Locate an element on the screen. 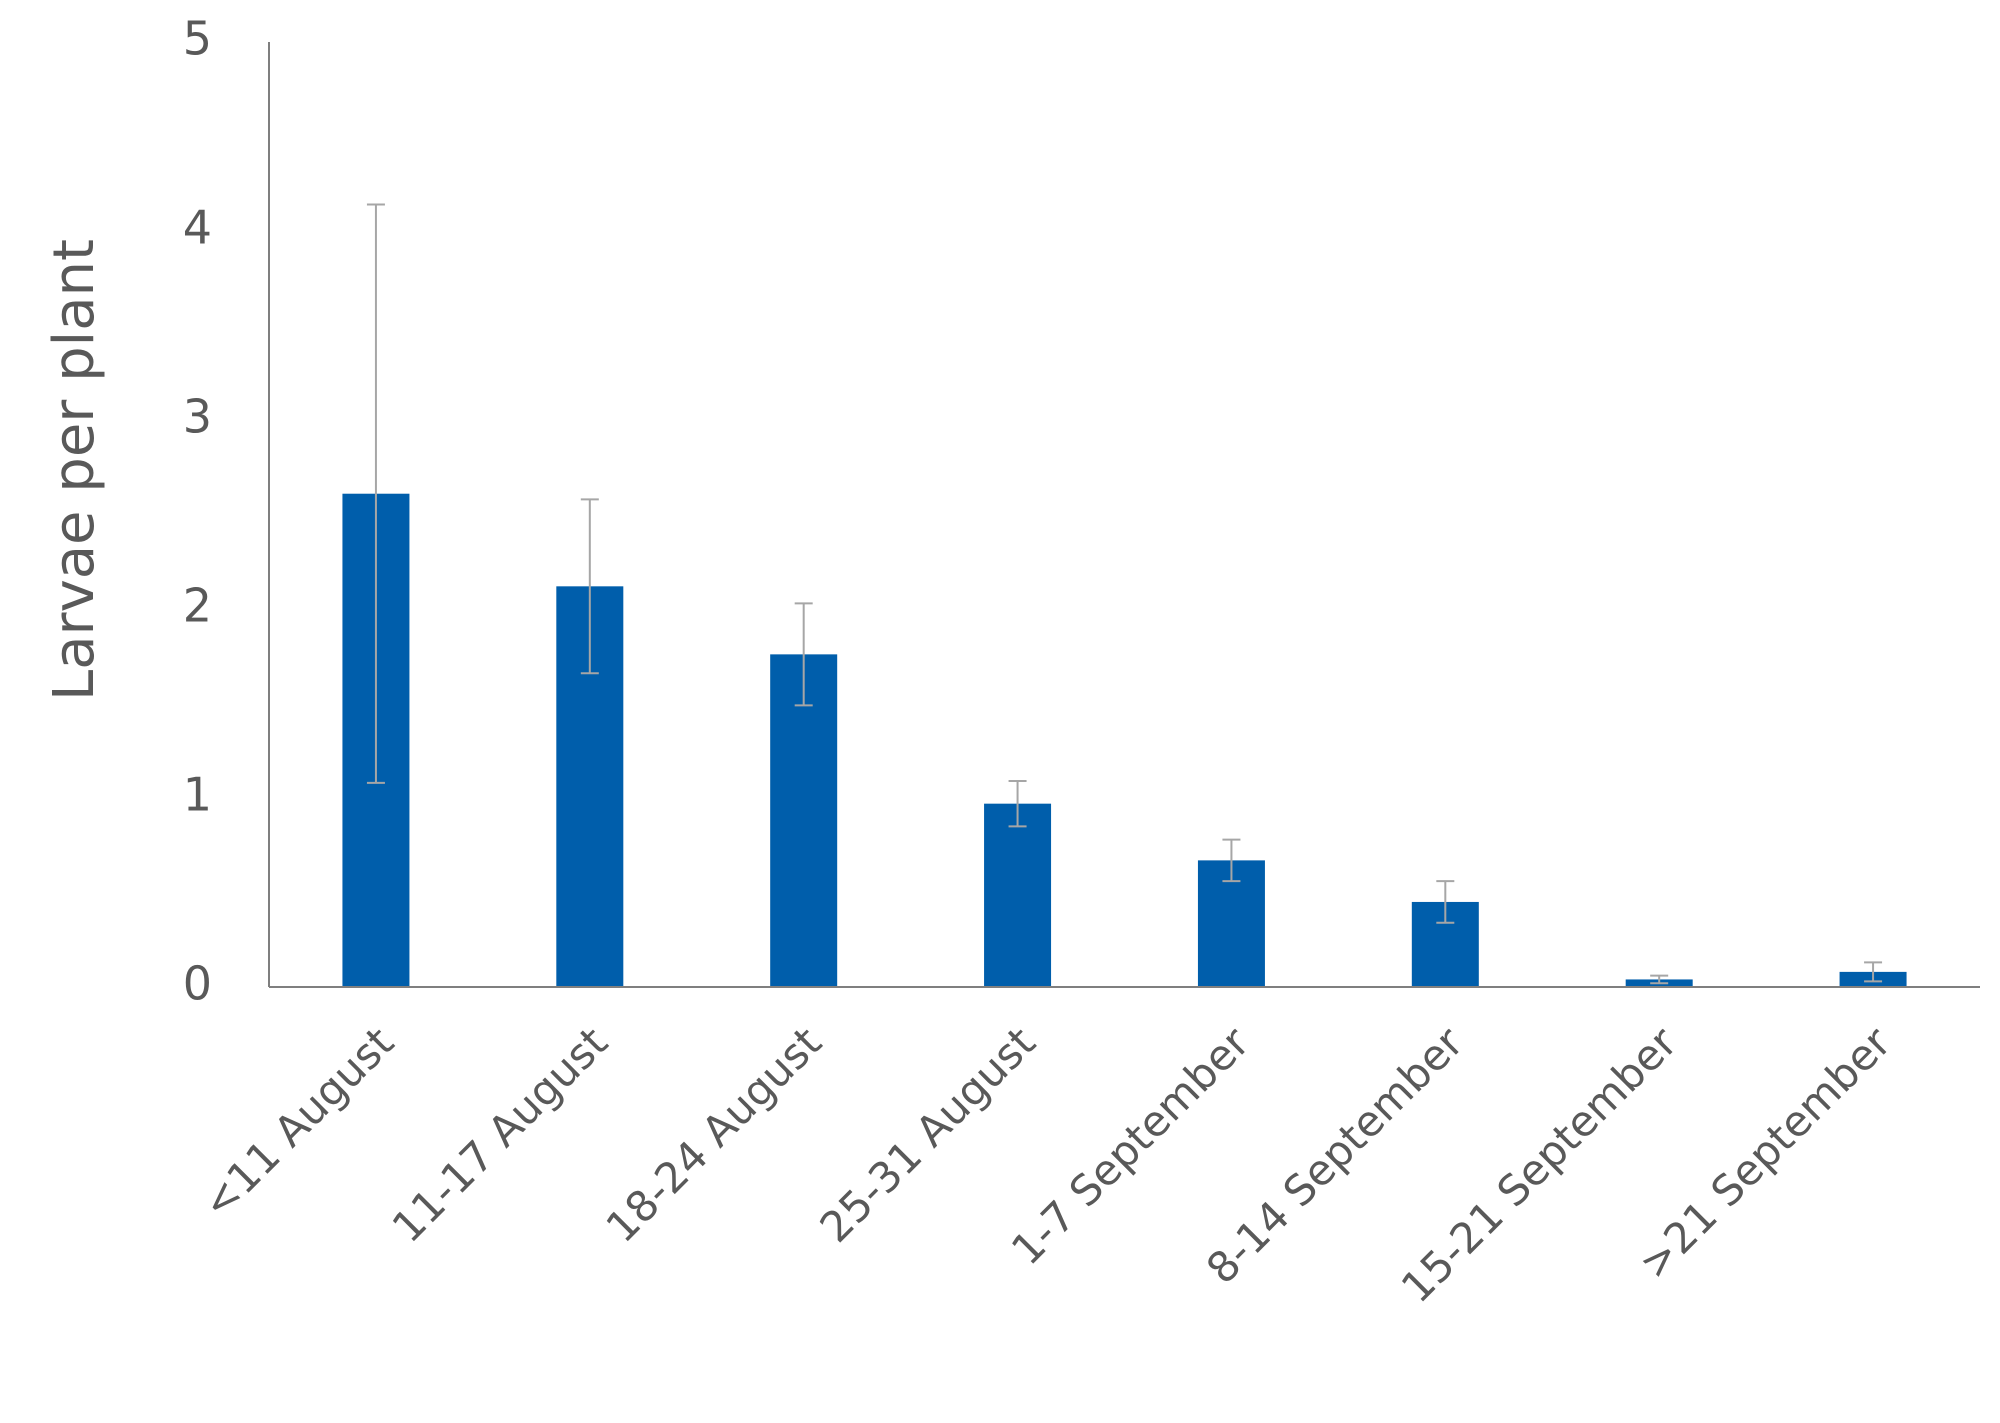 The image size is (2000, 1423). y-tick-label: 5 is located at coordinates (197, 39).